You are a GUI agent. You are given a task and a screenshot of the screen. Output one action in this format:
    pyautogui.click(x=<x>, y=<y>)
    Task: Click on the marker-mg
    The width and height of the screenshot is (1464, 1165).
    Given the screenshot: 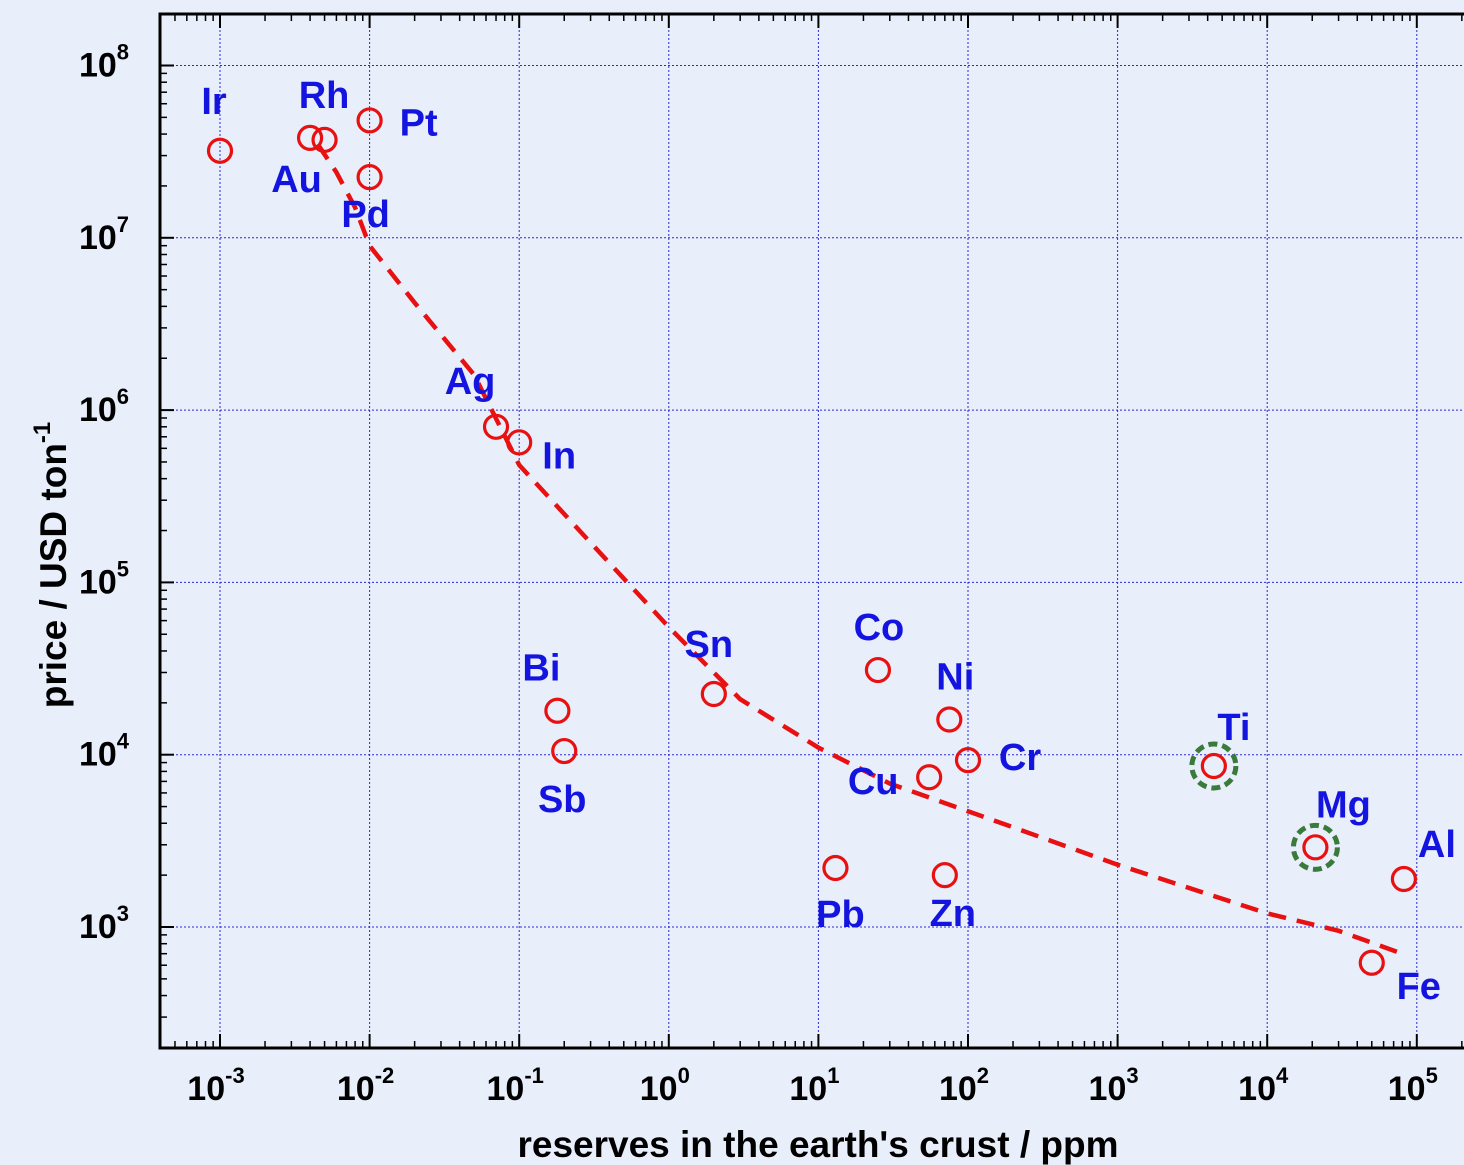 What is the action you would take?
    pyautogui.click(x=1315, y=847)
    